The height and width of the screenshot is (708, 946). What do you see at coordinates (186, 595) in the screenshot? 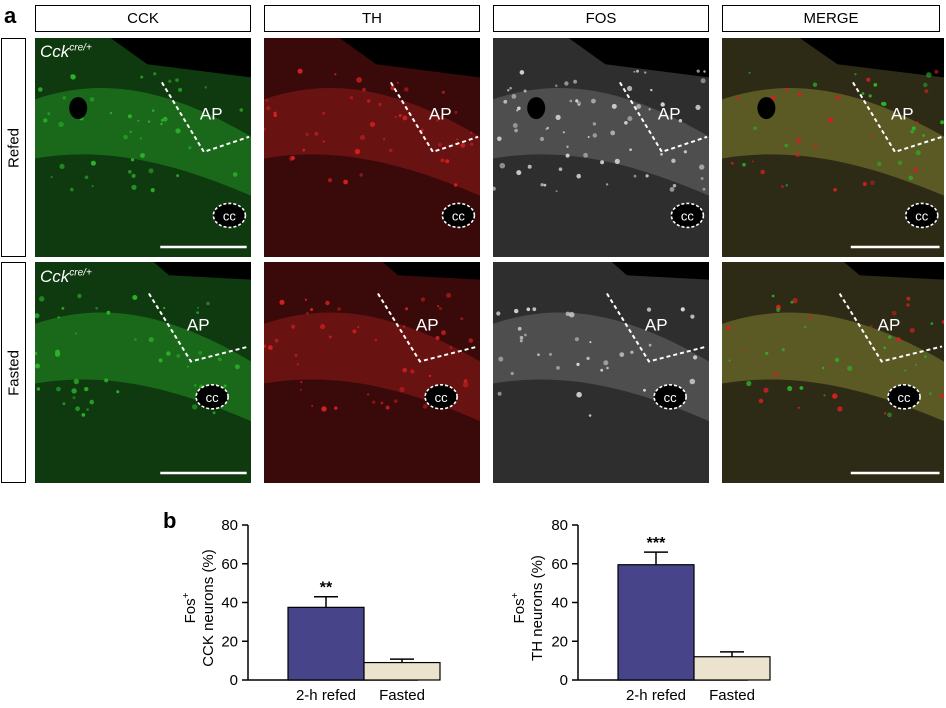
I see `chart1-ylabel-sup: +` at bounding box center [186, 595].